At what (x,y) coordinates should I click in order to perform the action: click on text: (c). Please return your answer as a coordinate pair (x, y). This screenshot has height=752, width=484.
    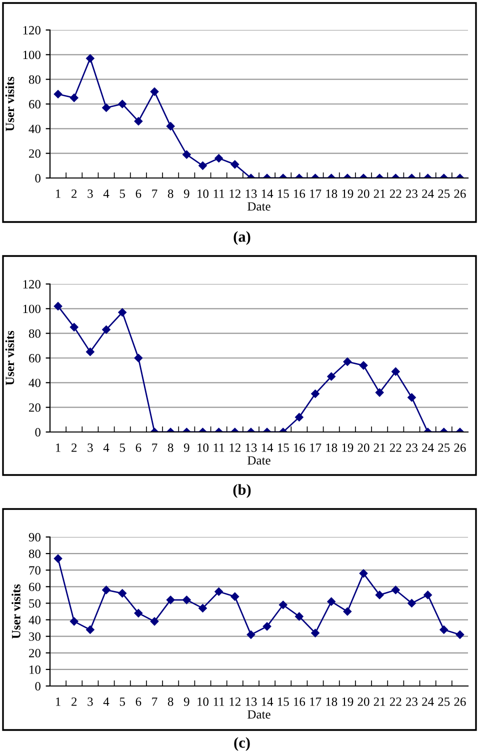
    Looking at the image, I should click on (242, 744).